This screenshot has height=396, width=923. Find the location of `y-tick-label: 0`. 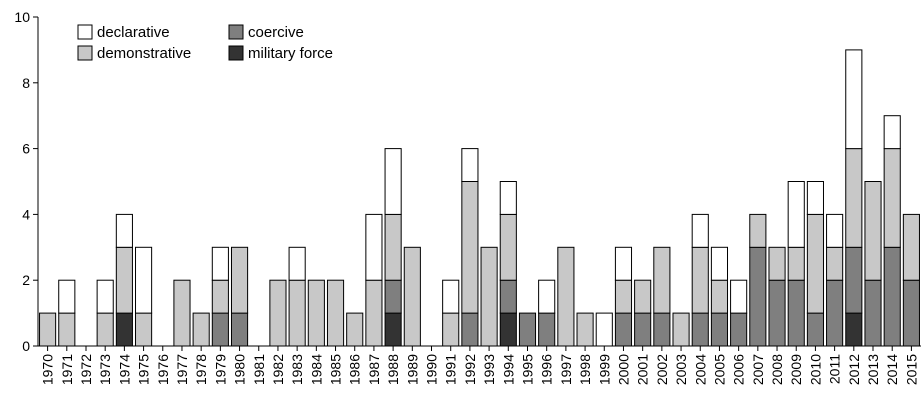

y-tick-label: 0 is located at coordinates (26, 346).